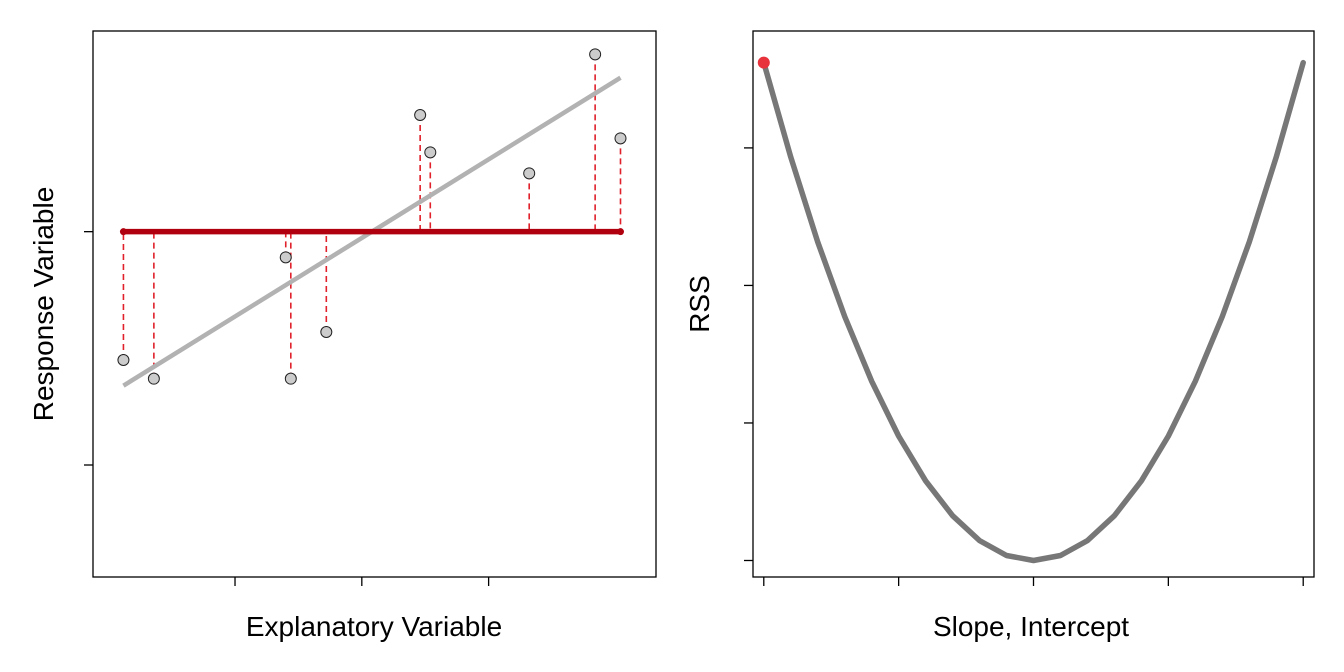  Describe the element at coordinates (1031, 626) in the screenshot. I see `right-x-axis-title: Slope, Intercept` at that location.